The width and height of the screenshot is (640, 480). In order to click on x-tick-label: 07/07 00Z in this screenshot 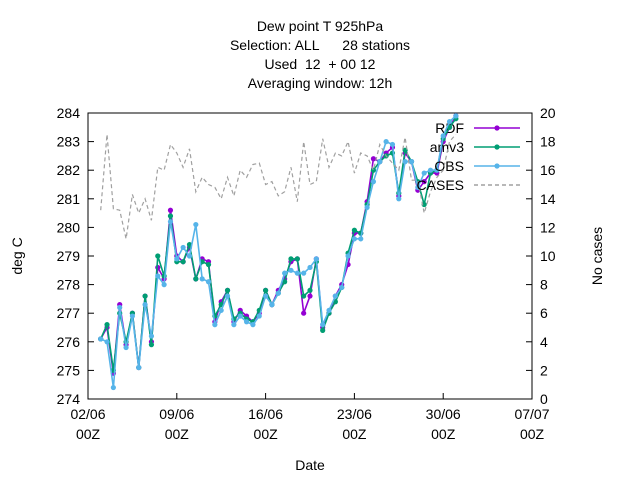, I will do `click(531, 424)`.